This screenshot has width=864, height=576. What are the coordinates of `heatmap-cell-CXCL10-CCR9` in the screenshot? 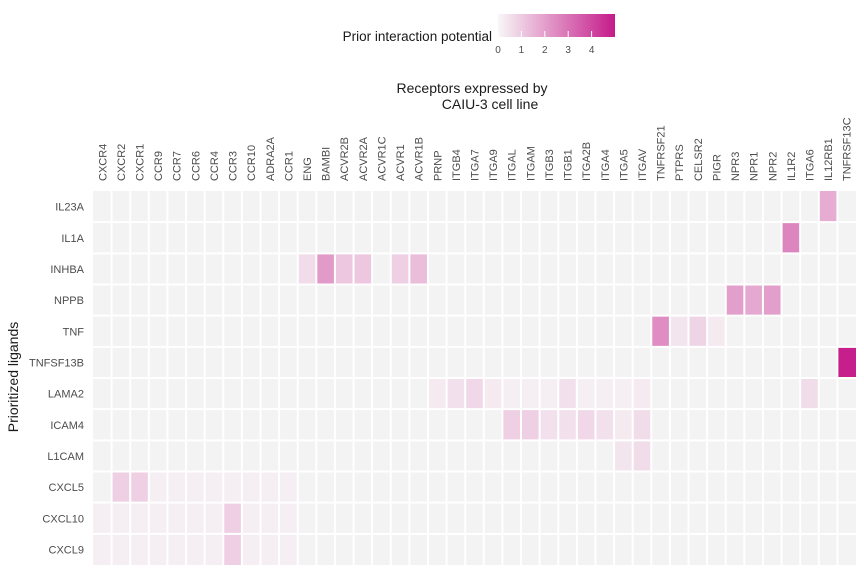 It's located at (158, 518).